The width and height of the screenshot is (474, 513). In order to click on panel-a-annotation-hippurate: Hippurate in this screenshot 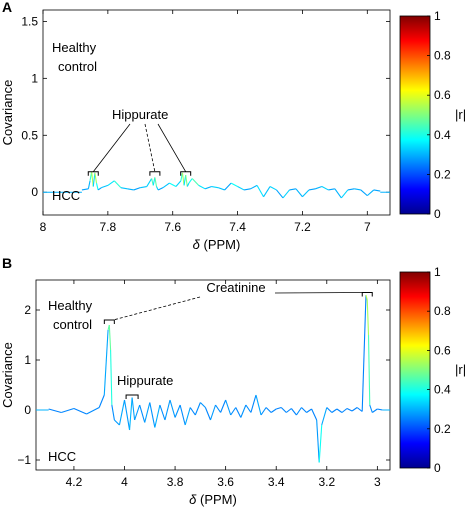, I will do `click(140, 114)`.